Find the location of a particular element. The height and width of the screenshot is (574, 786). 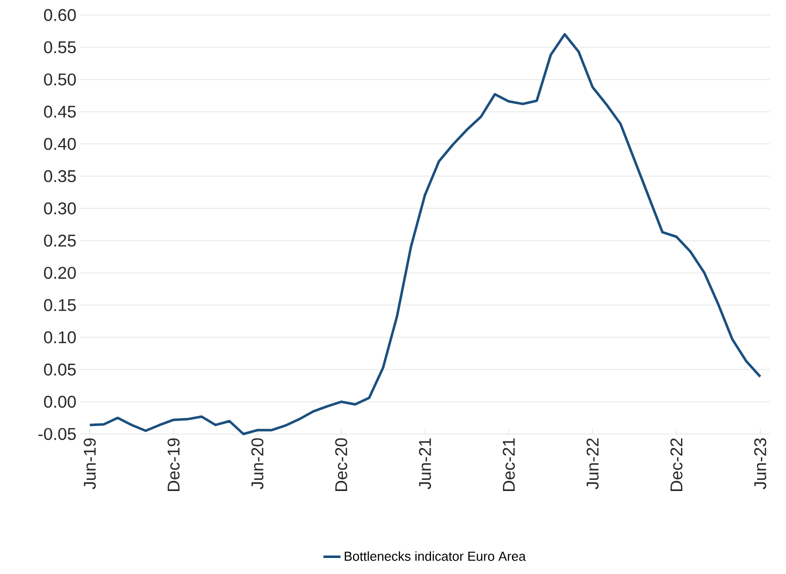

x-tick-label: Jun-22 is located at coordinates (592, 464).